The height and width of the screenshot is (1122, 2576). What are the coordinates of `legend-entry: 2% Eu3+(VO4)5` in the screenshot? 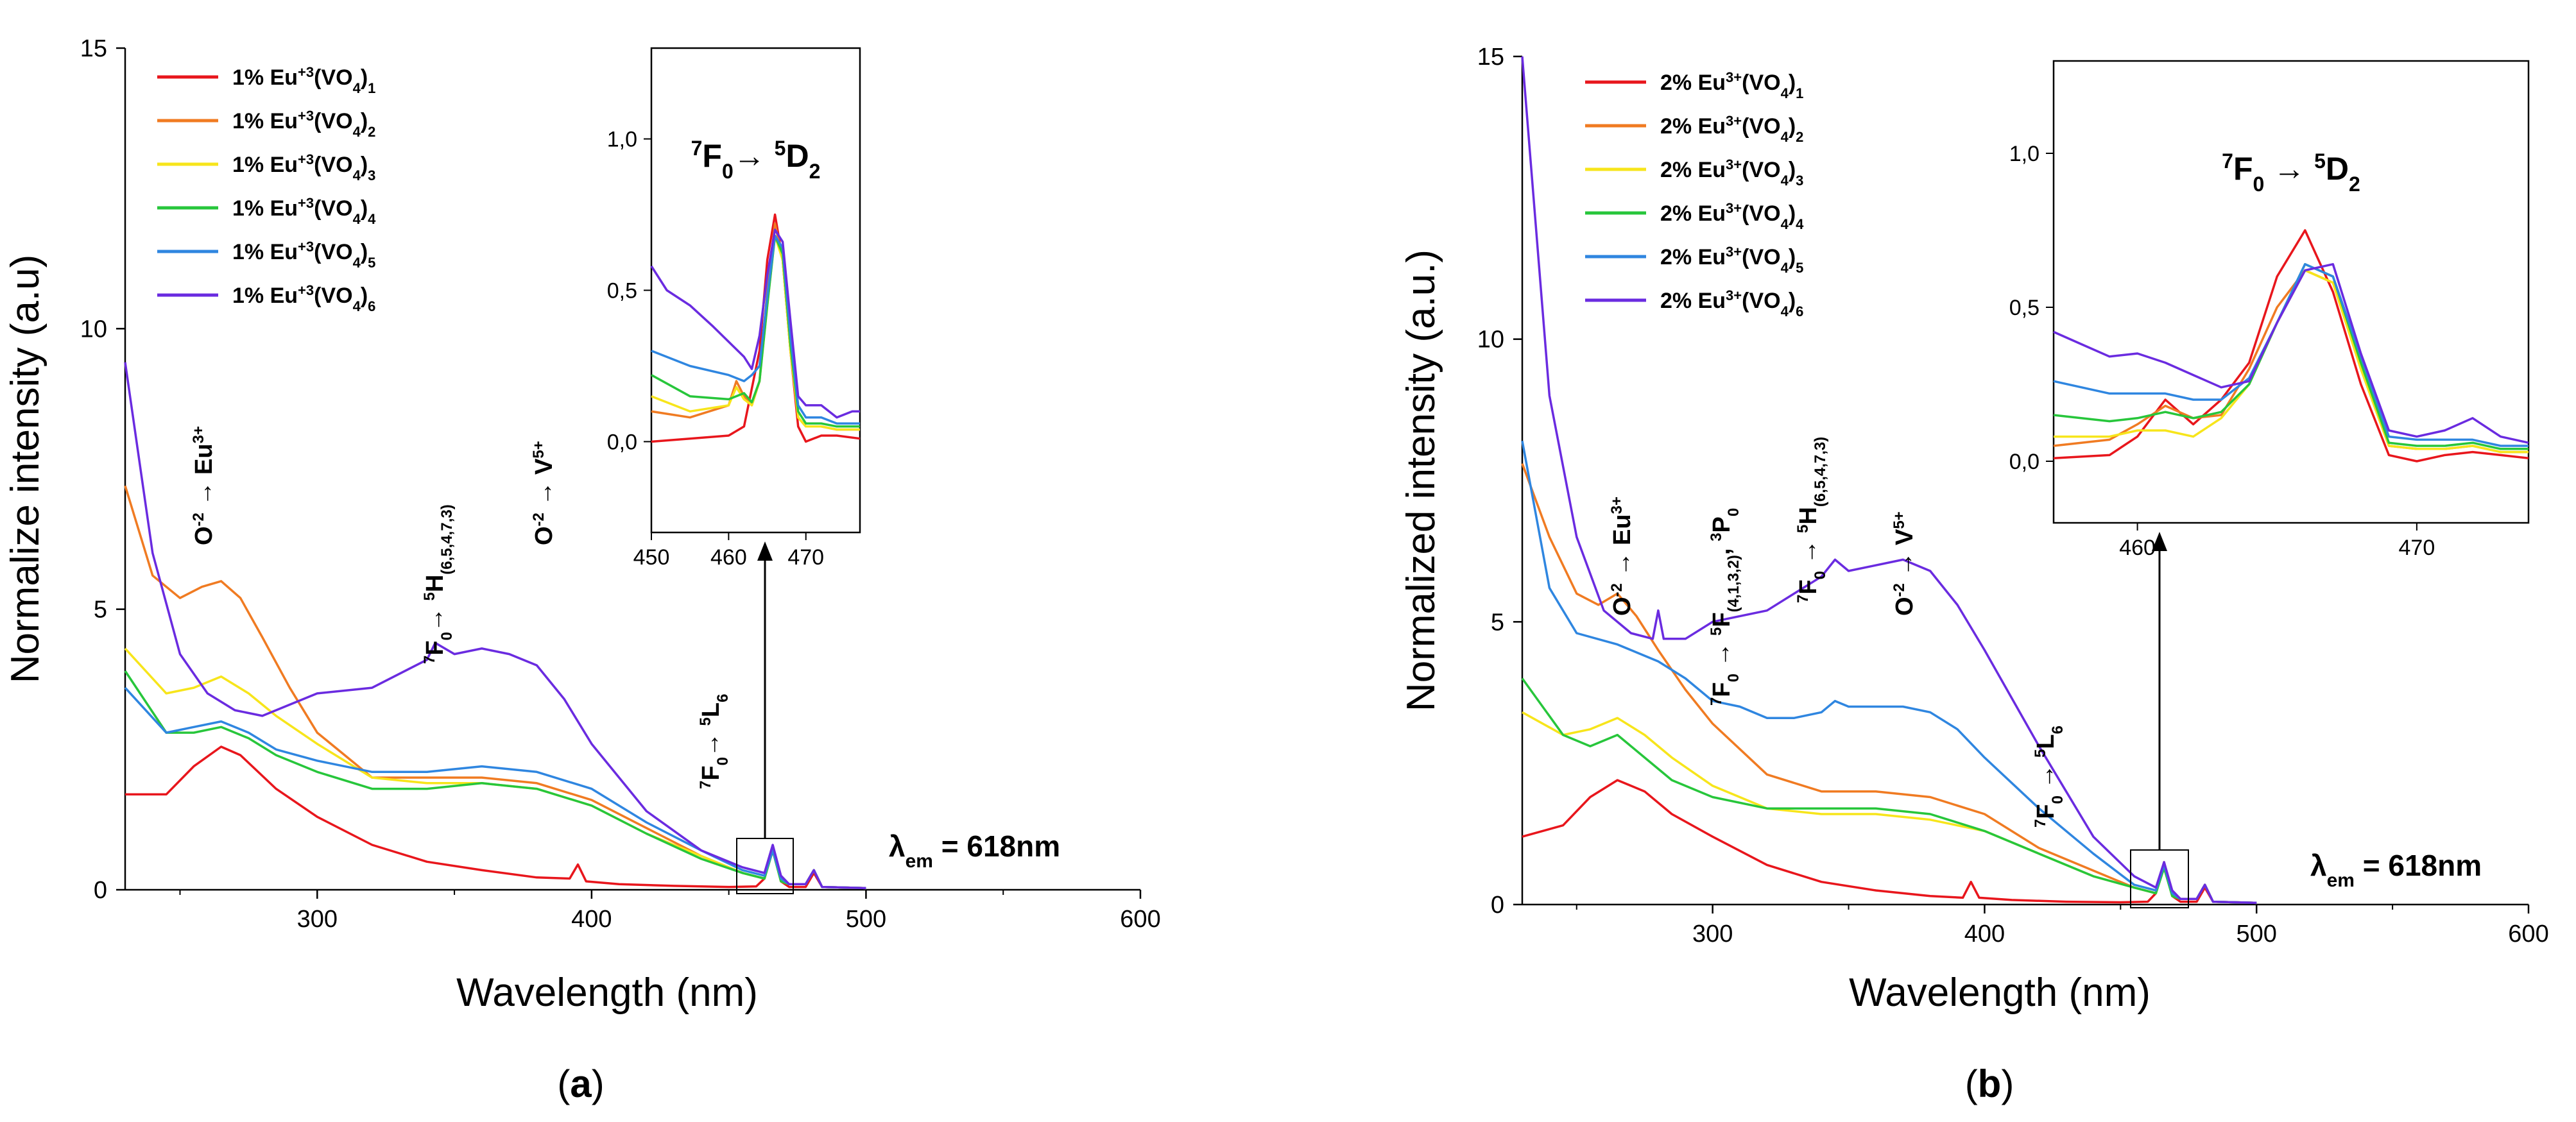 It's located at (1731, 260).